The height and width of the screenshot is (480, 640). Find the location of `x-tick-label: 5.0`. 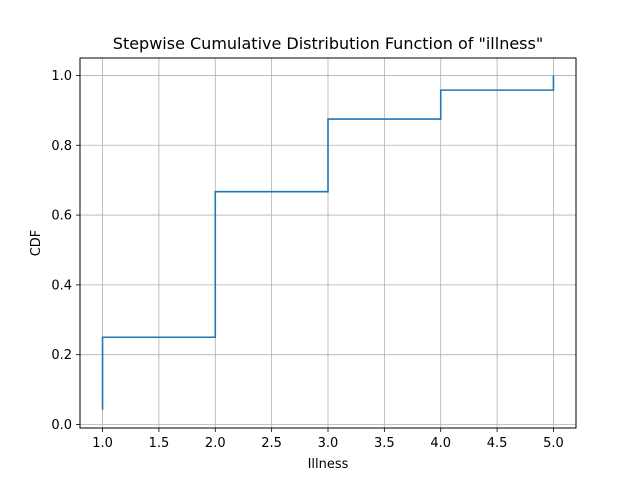

x-tick-label: 5.0 is located at coordinates (553, 443).